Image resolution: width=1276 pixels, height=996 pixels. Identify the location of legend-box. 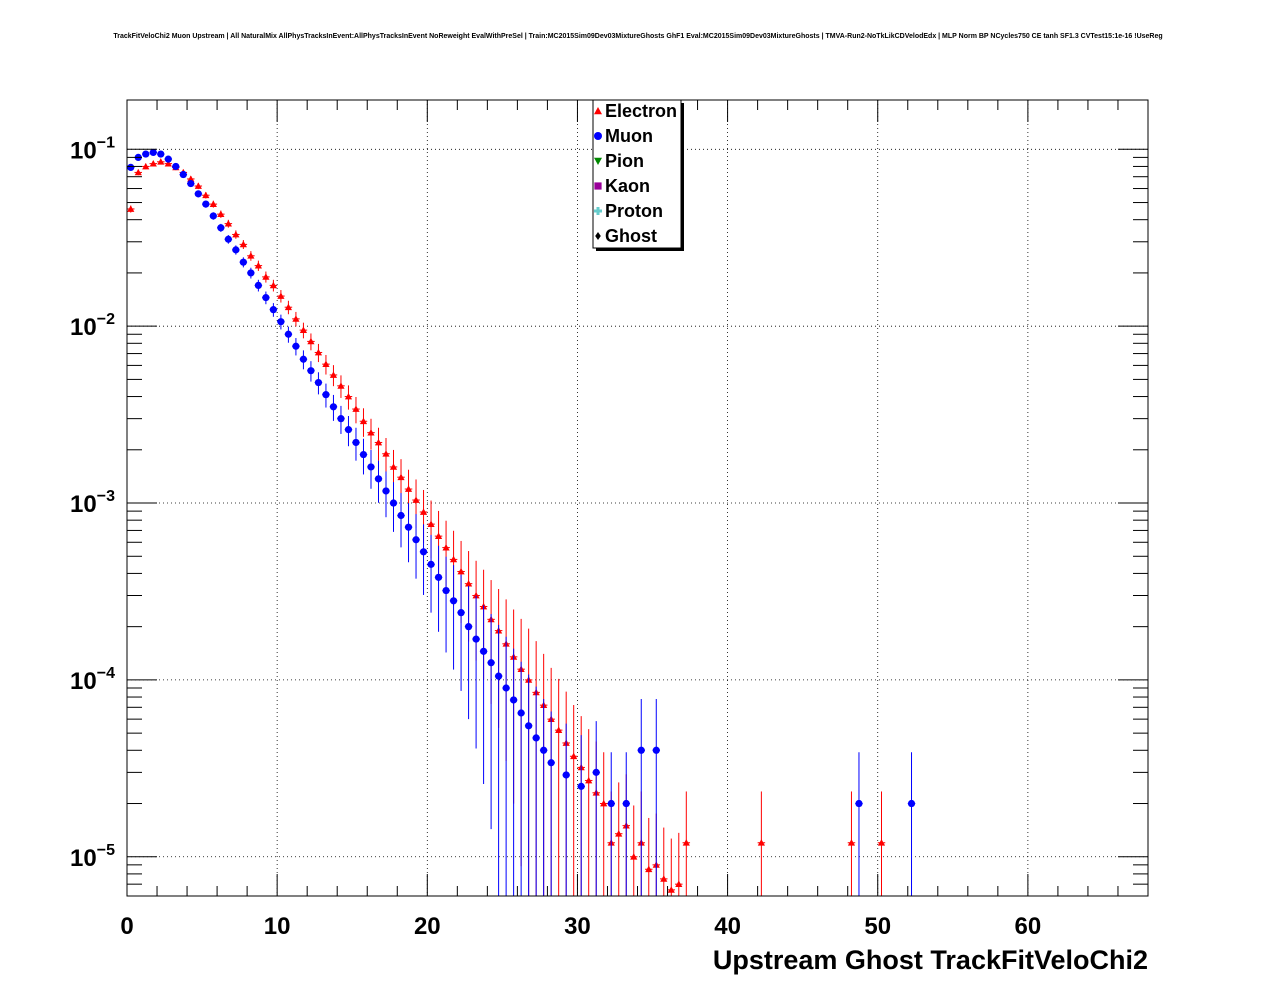
(637, 174).